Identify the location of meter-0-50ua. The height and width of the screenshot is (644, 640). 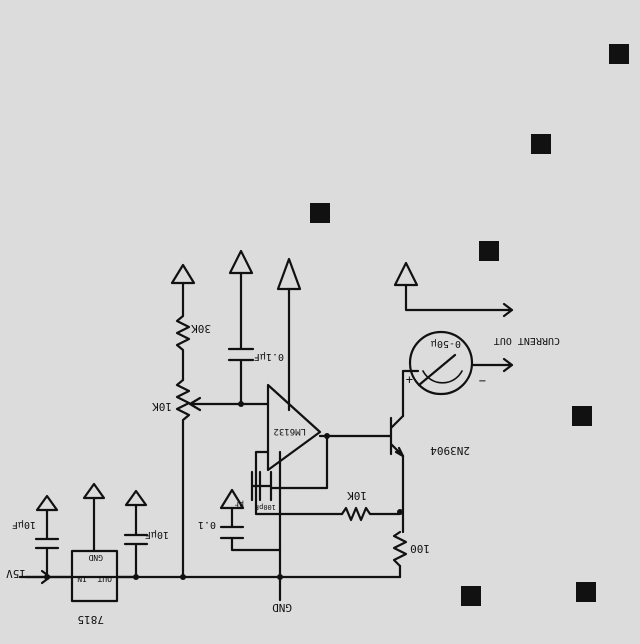
(441, 363).